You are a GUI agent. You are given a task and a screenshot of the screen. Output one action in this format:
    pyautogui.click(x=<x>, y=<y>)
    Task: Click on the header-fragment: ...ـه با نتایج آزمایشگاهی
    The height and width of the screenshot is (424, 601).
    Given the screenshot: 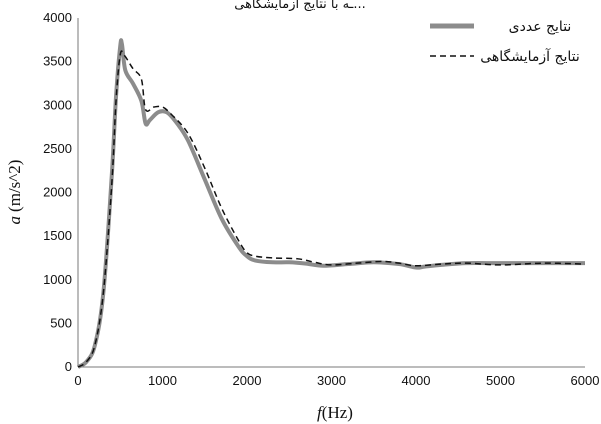 What is the action you would take?
    pyautogui.click(x=300, y=6)
    